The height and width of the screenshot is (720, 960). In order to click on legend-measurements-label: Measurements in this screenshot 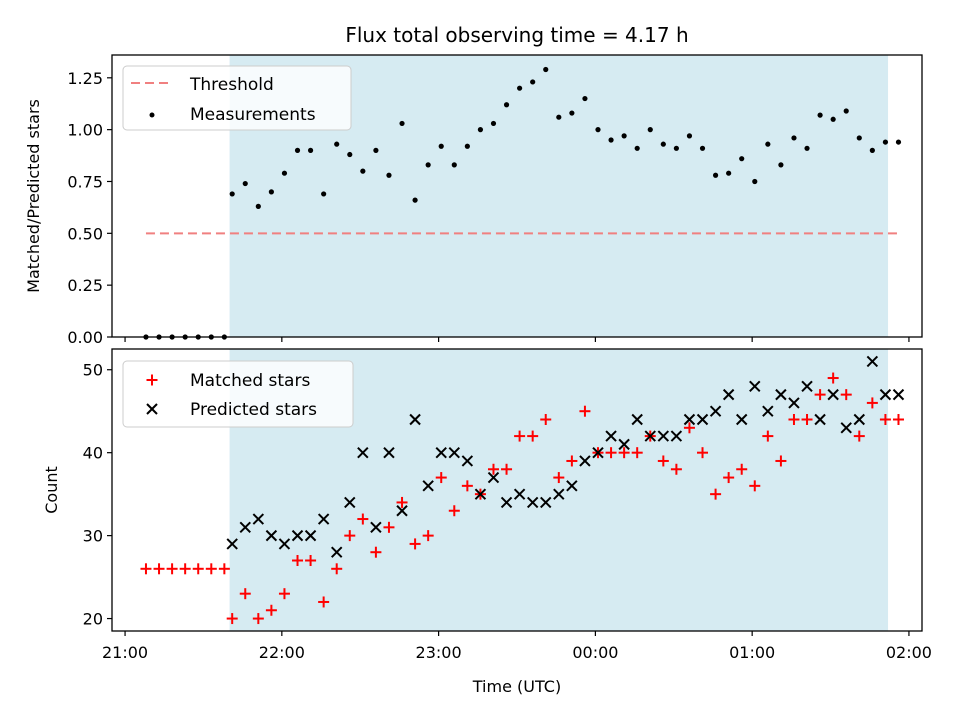, I will do `click(253, 115)`.